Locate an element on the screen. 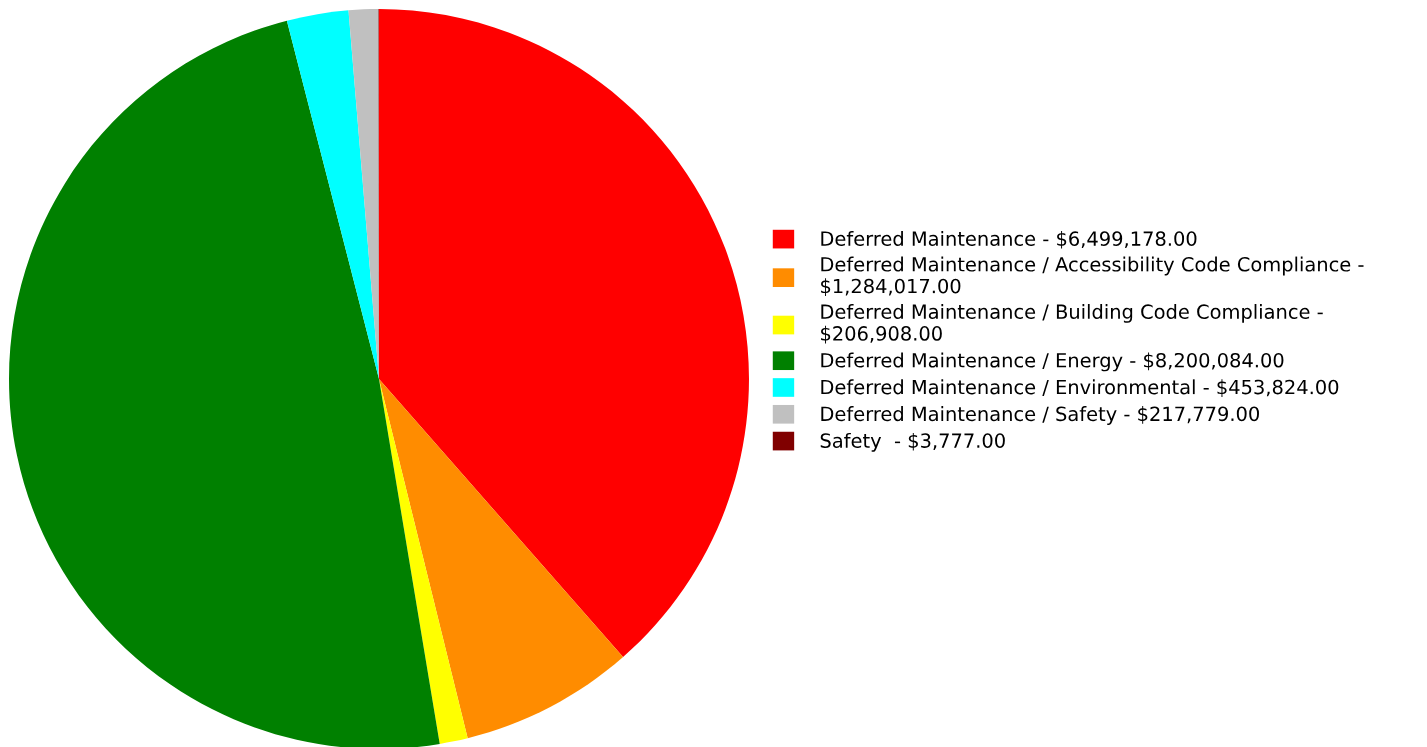  legend-label: Deferred Maintenance - $6,499,178.00 is located at coordinates (1009, 239).